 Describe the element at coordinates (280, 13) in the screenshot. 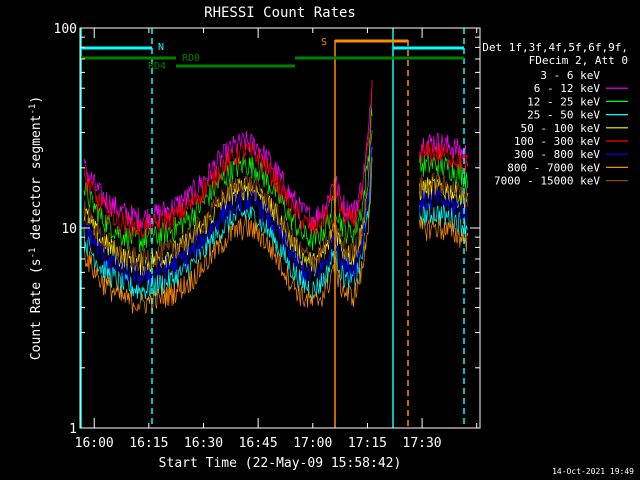

I see `chart-title: RHESSI Count Rates` at that location.